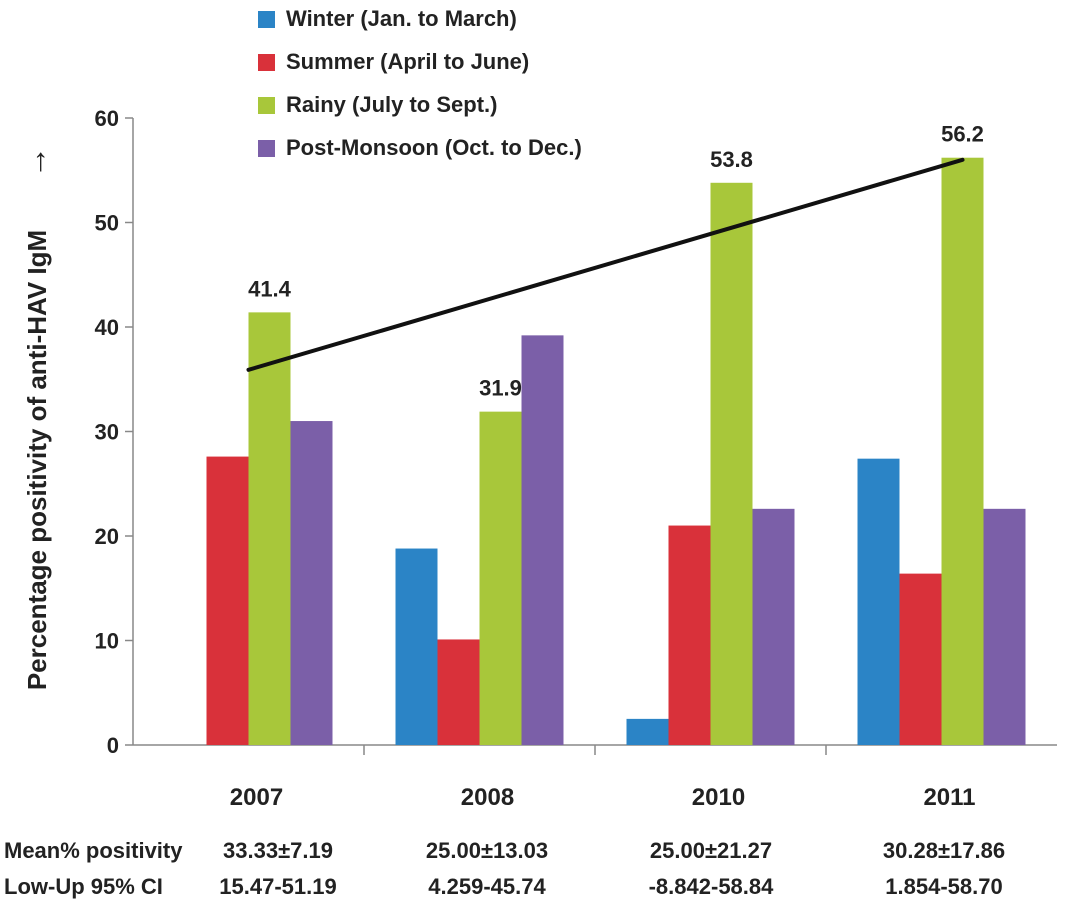  What do you see at coordinates (107, 641) in the screenshot?
I see `y-tick-label: 10` at bounding box center [107, 641].